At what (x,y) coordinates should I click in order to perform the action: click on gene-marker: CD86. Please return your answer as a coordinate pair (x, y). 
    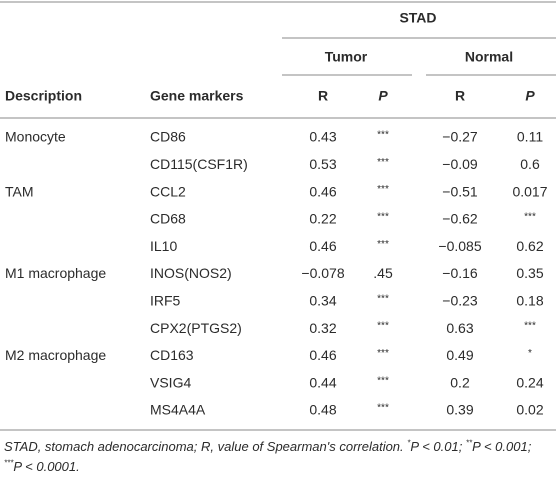
    Looking at the image, I should click on (168, 137).